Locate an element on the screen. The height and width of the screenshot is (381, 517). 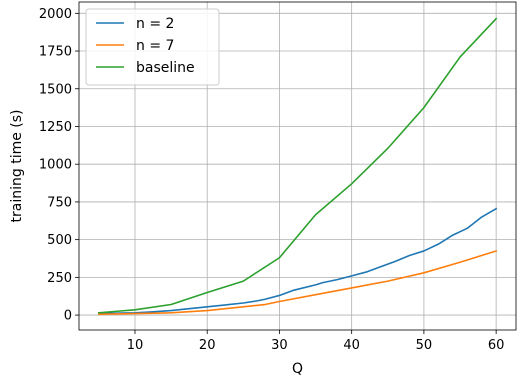
x-axis-ticks: 10 20 30 40 50 60 is located at coordinates (316, 341).